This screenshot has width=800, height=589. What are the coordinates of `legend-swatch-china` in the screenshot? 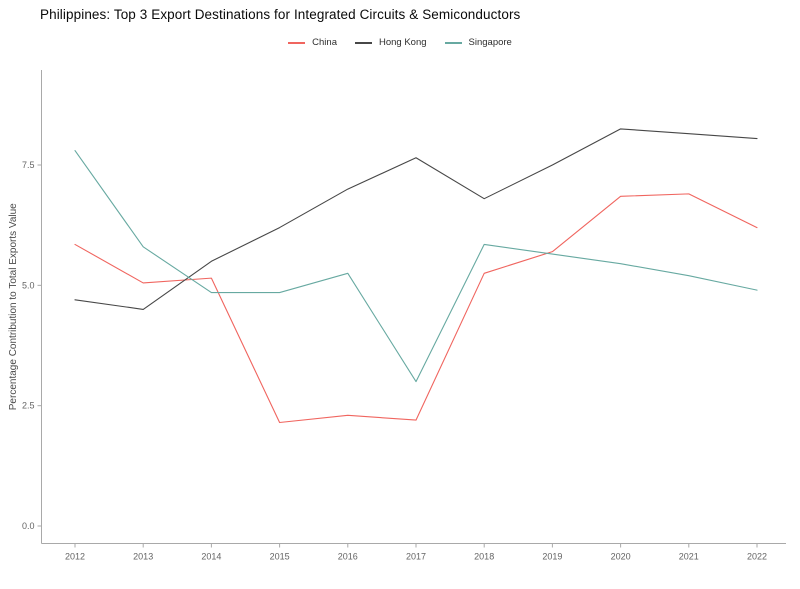 It's located at (297, 42).